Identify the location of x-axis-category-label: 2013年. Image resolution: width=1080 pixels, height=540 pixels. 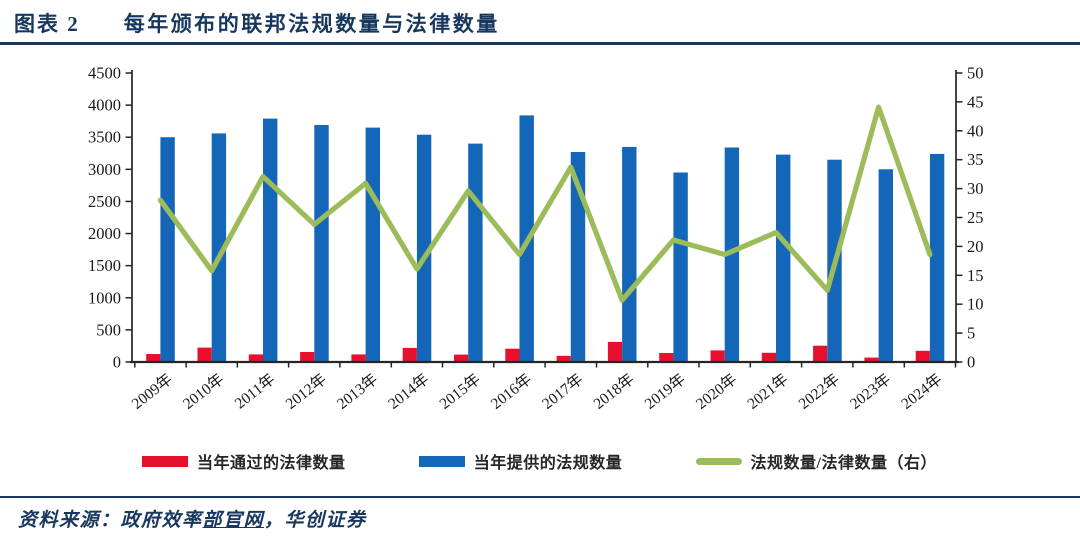
(357, 391).